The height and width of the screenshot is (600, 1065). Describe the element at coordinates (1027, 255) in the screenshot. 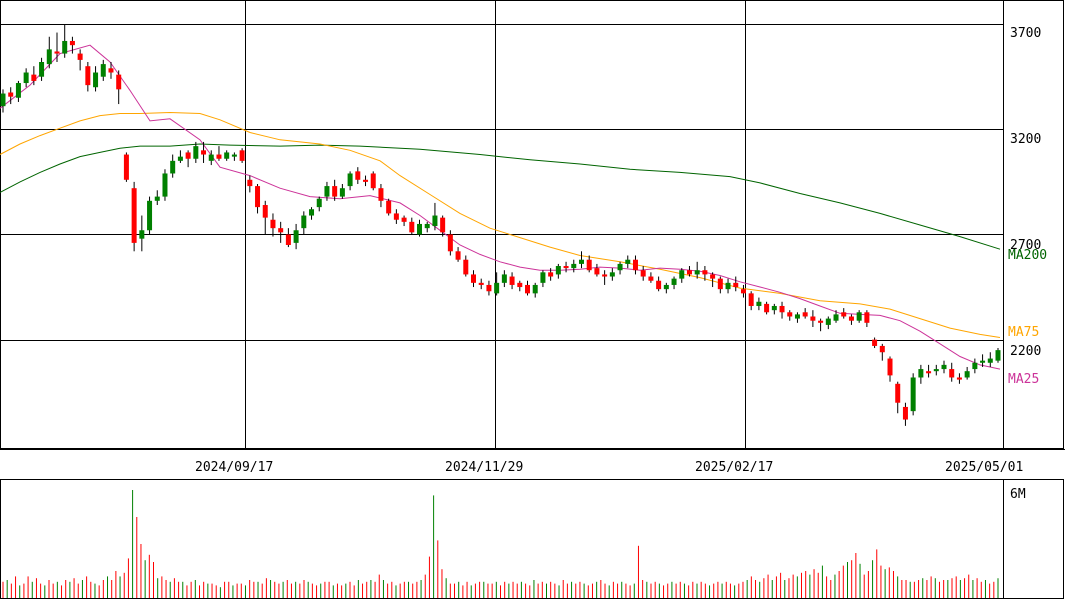

I see `ma200-label: MA200` at that location.